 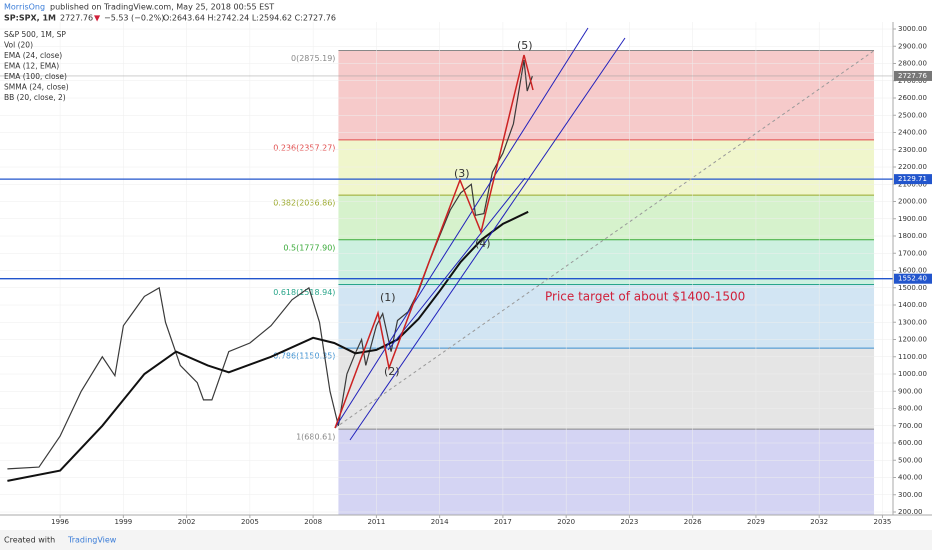 I want to click on price-axis, so click(x=912, y=268).